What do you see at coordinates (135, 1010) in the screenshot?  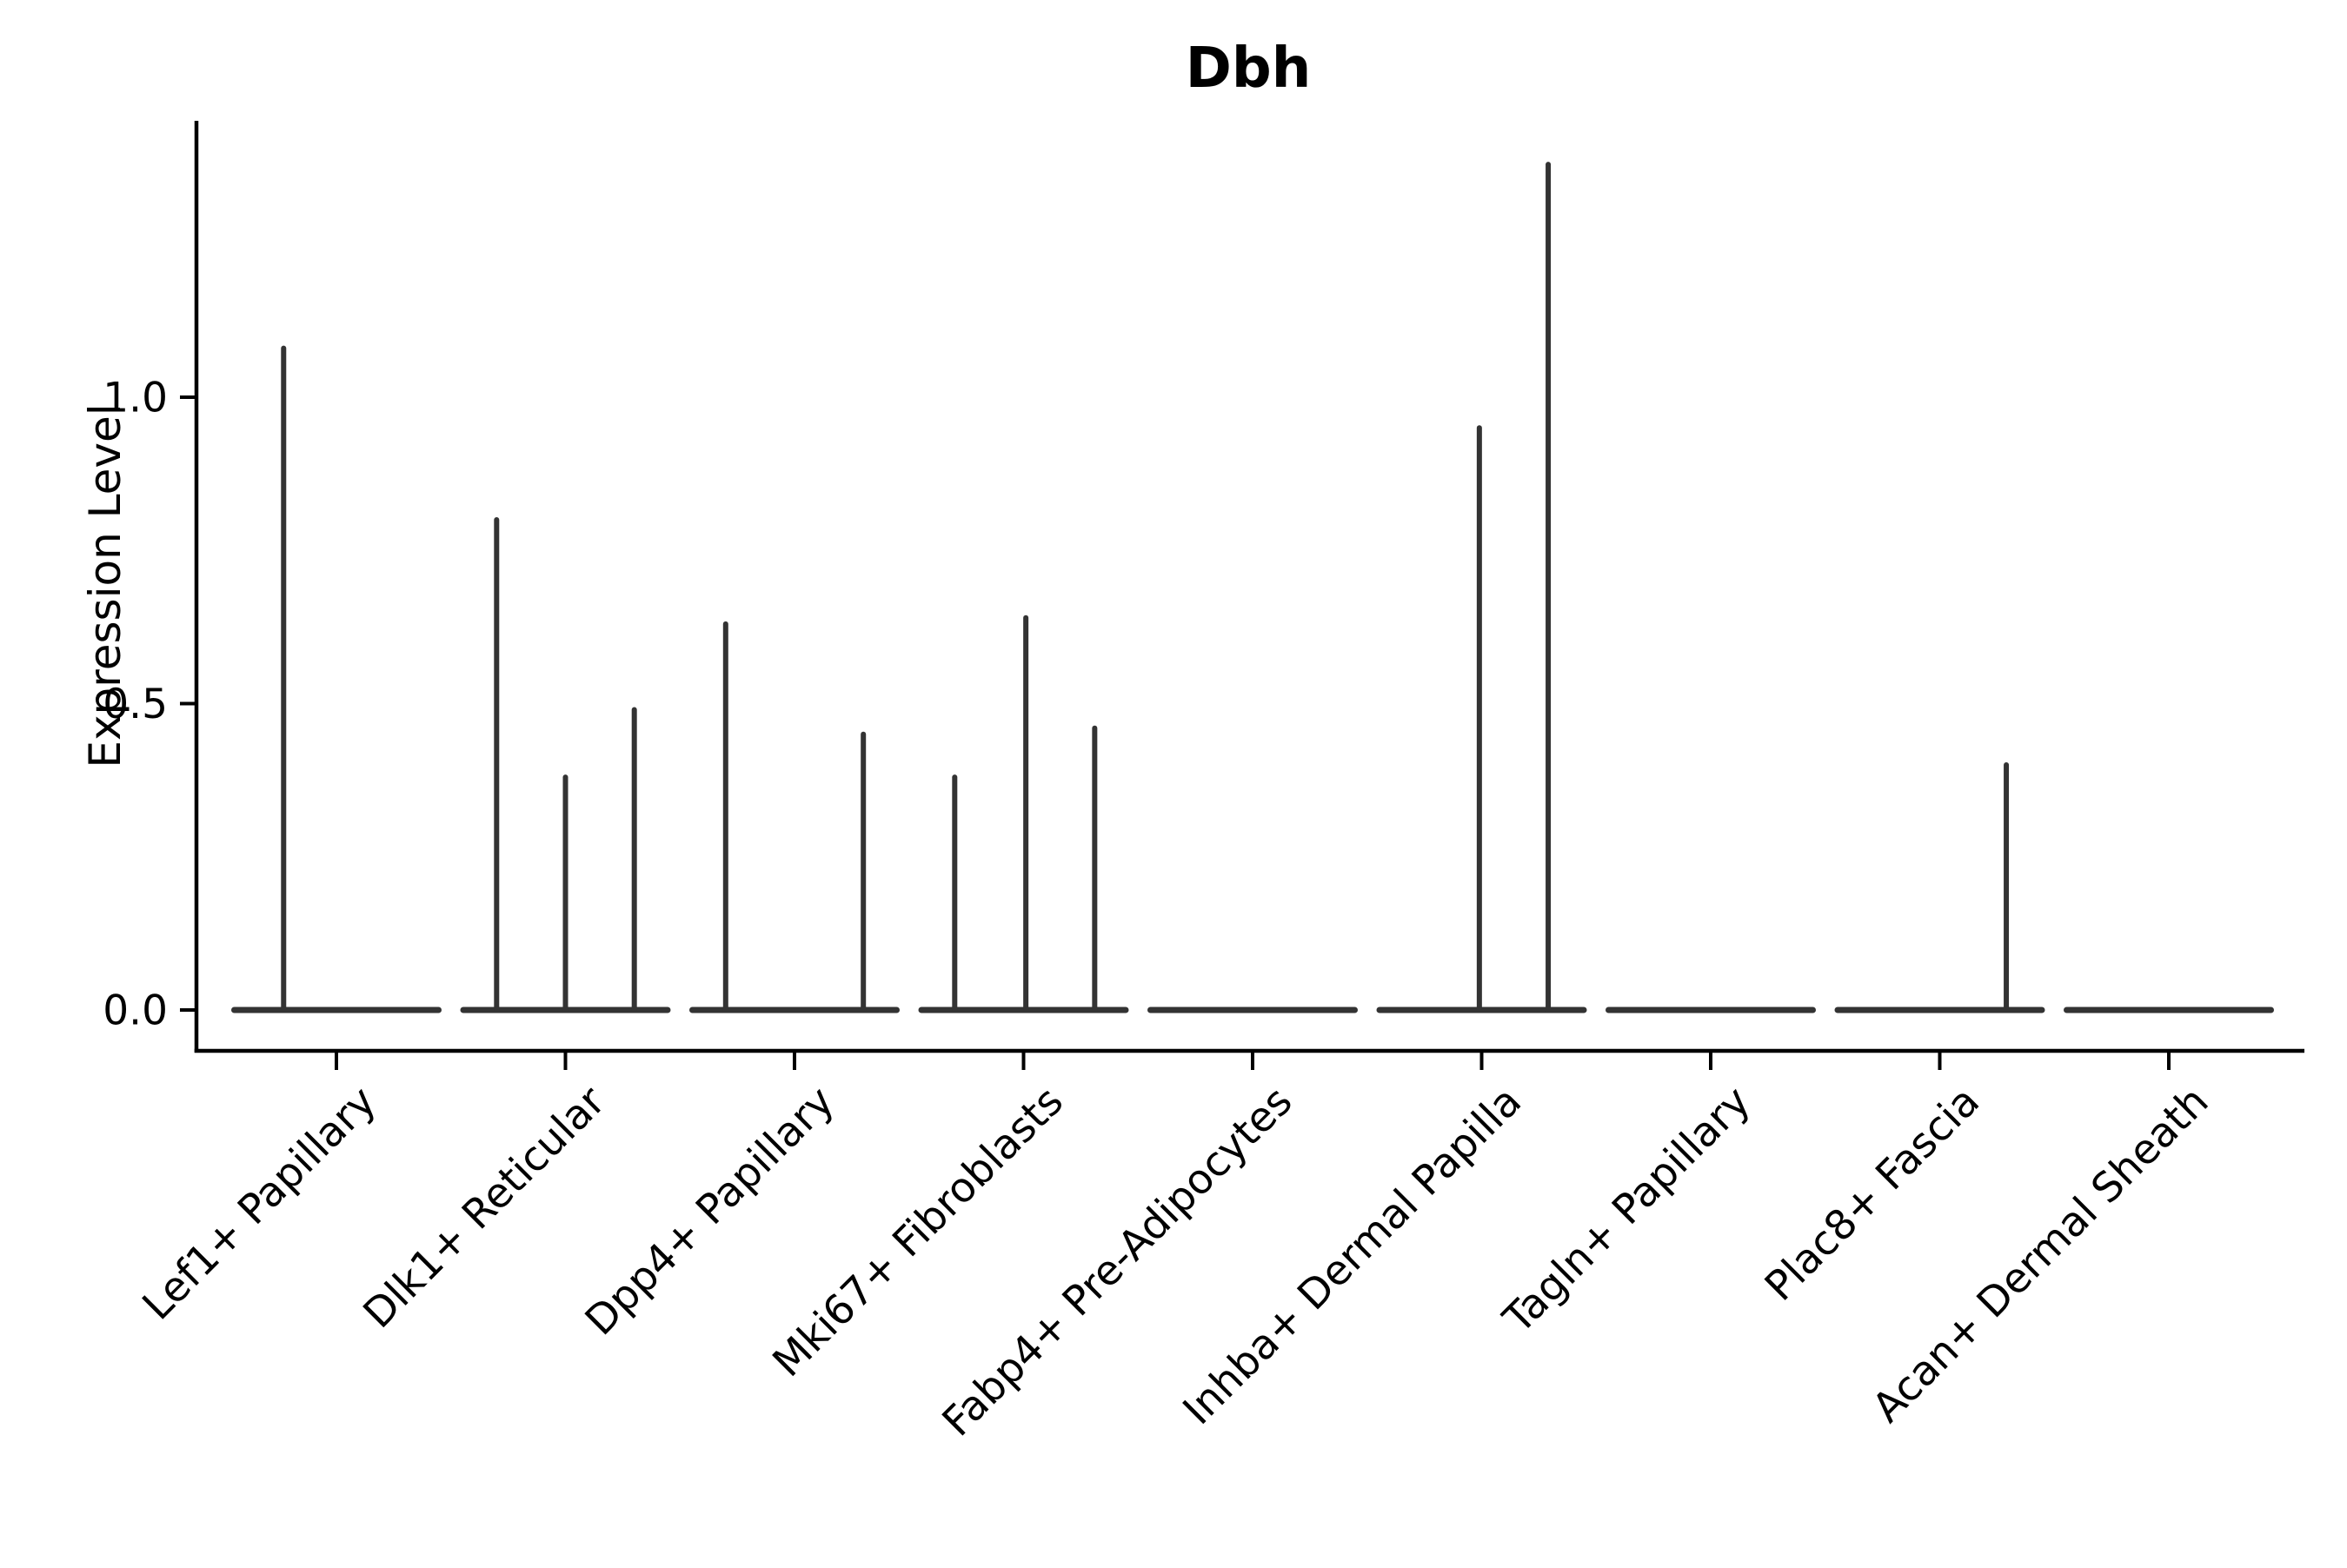 I see `y-tick-label: 0.0` at bounding box center [135, 1010].